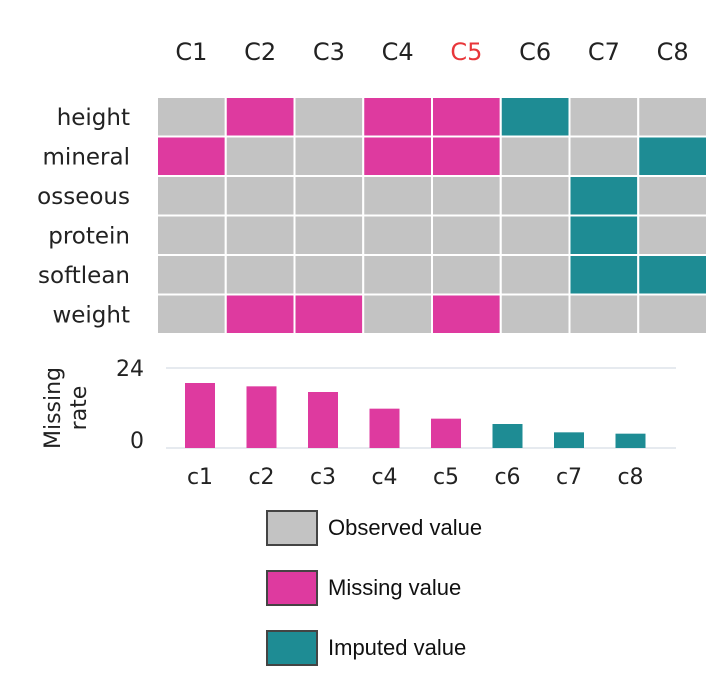 This screenshot has width=722, height=688. I want to click on bar-c7, so click(569, 440).